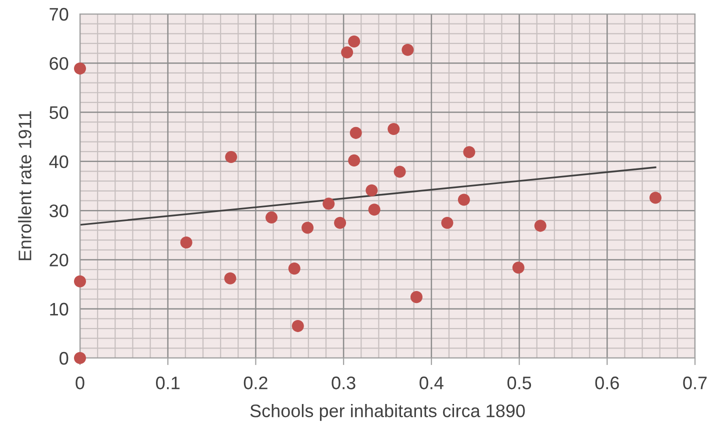 Image resolution: width=709 pixels, height=427 pixels. What do you see at coordinates (607, 383) in the screenshot?
I see `x-tick-label: 0.6` at bounding box center [607, 383].